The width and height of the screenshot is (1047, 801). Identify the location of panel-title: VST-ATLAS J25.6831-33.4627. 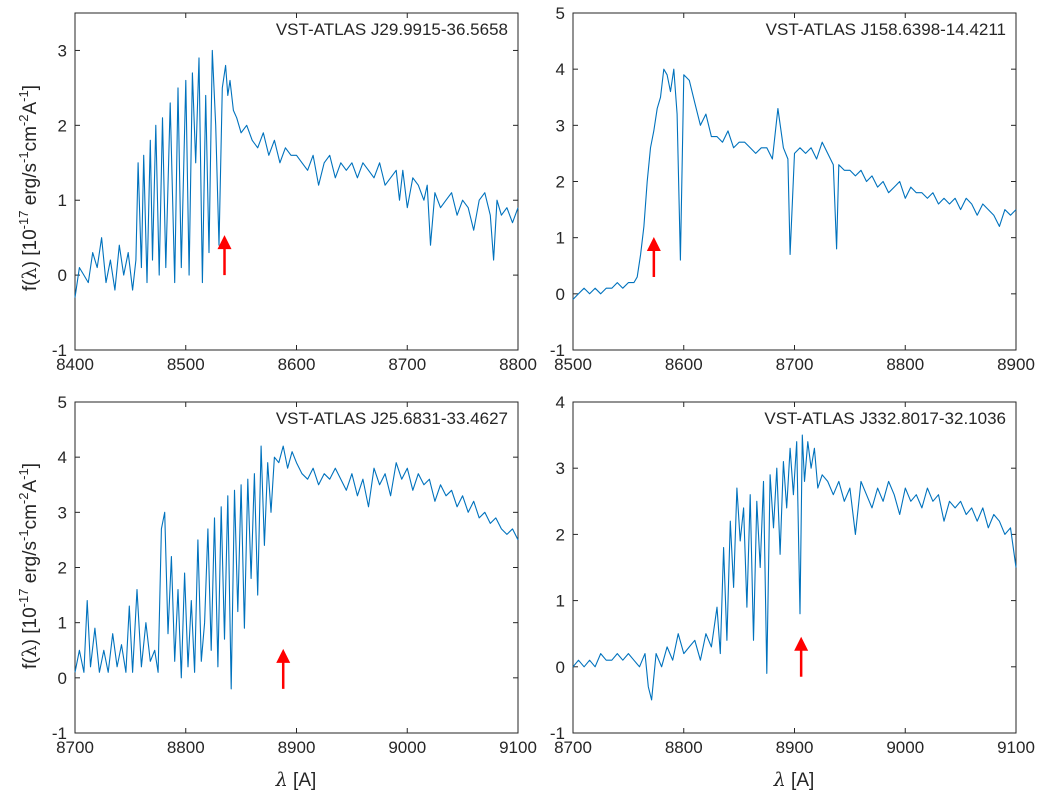
(392, 418).